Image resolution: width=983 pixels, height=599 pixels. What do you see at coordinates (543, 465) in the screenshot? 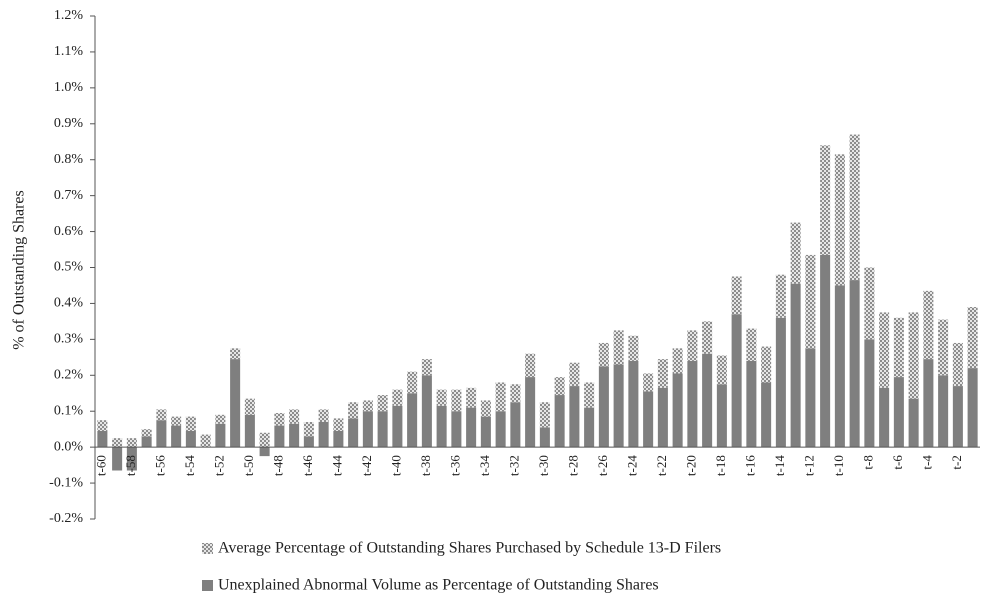
I see `x-tick-label: t-30` at bounding box center [543, 465].